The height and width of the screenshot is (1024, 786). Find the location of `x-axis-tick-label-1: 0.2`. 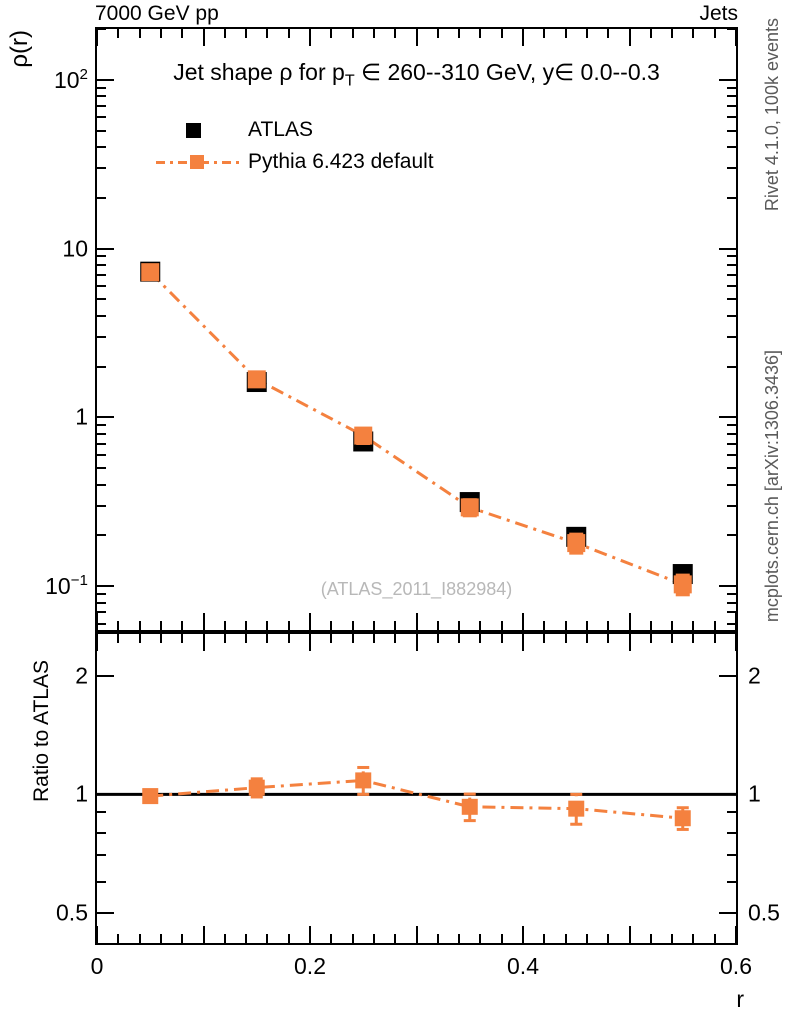

x-axis-tick-label-1: 0.2 is located at coordinates (310, 966).